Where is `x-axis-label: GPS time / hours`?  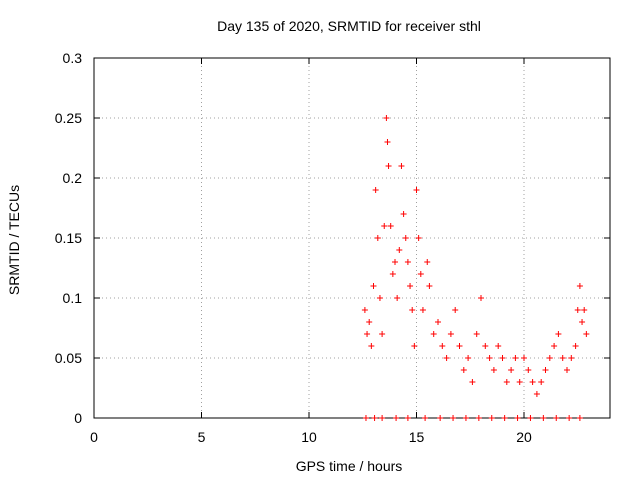 x-axis-label: GPS time / hours is located at coordinates (349, 466).